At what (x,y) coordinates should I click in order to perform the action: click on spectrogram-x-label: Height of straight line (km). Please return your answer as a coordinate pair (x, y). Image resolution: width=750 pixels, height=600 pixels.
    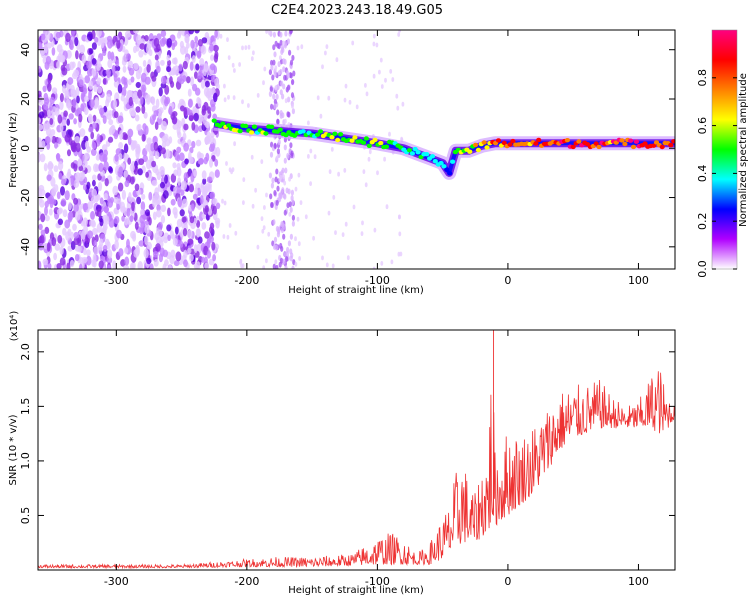
    Looking at the image, I should click on (356, 290).